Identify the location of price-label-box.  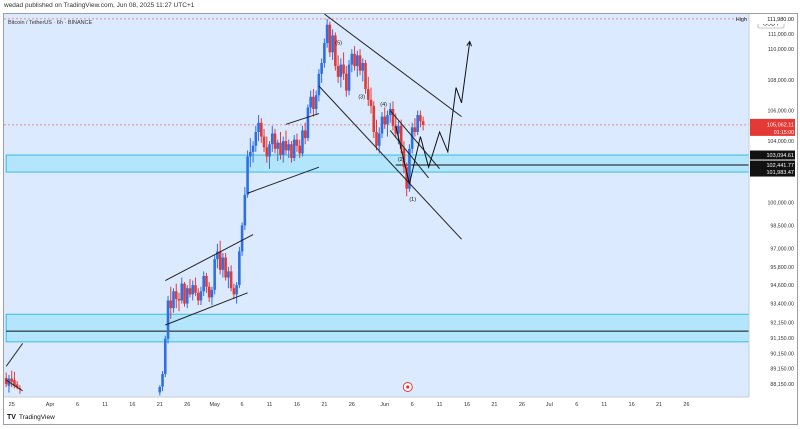
(772, 172).